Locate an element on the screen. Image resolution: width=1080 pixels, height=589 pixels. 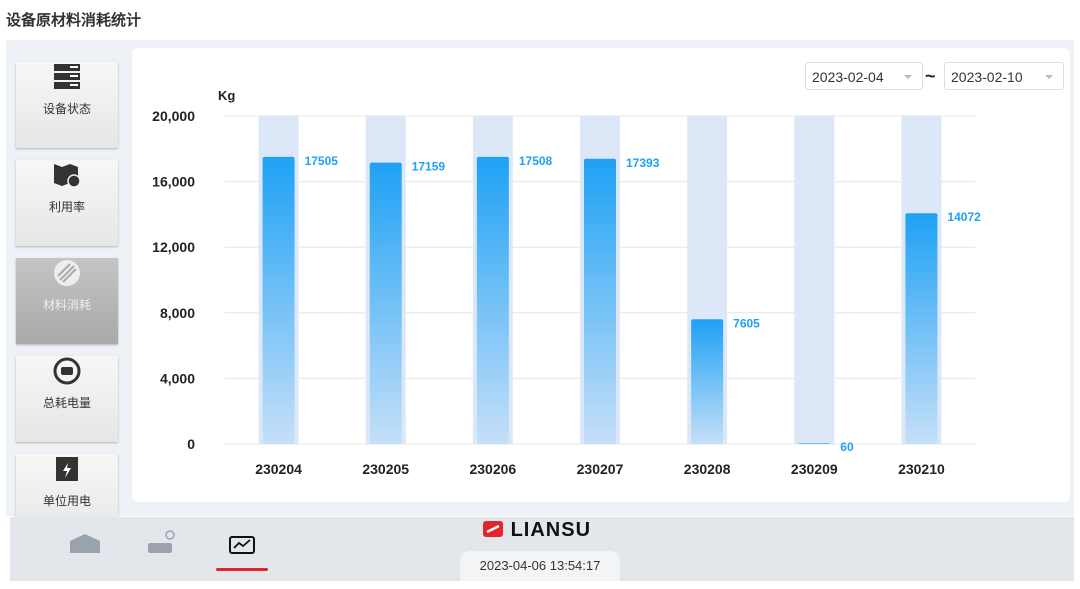
value-label: 17393 is located at coordinates (643, 163).